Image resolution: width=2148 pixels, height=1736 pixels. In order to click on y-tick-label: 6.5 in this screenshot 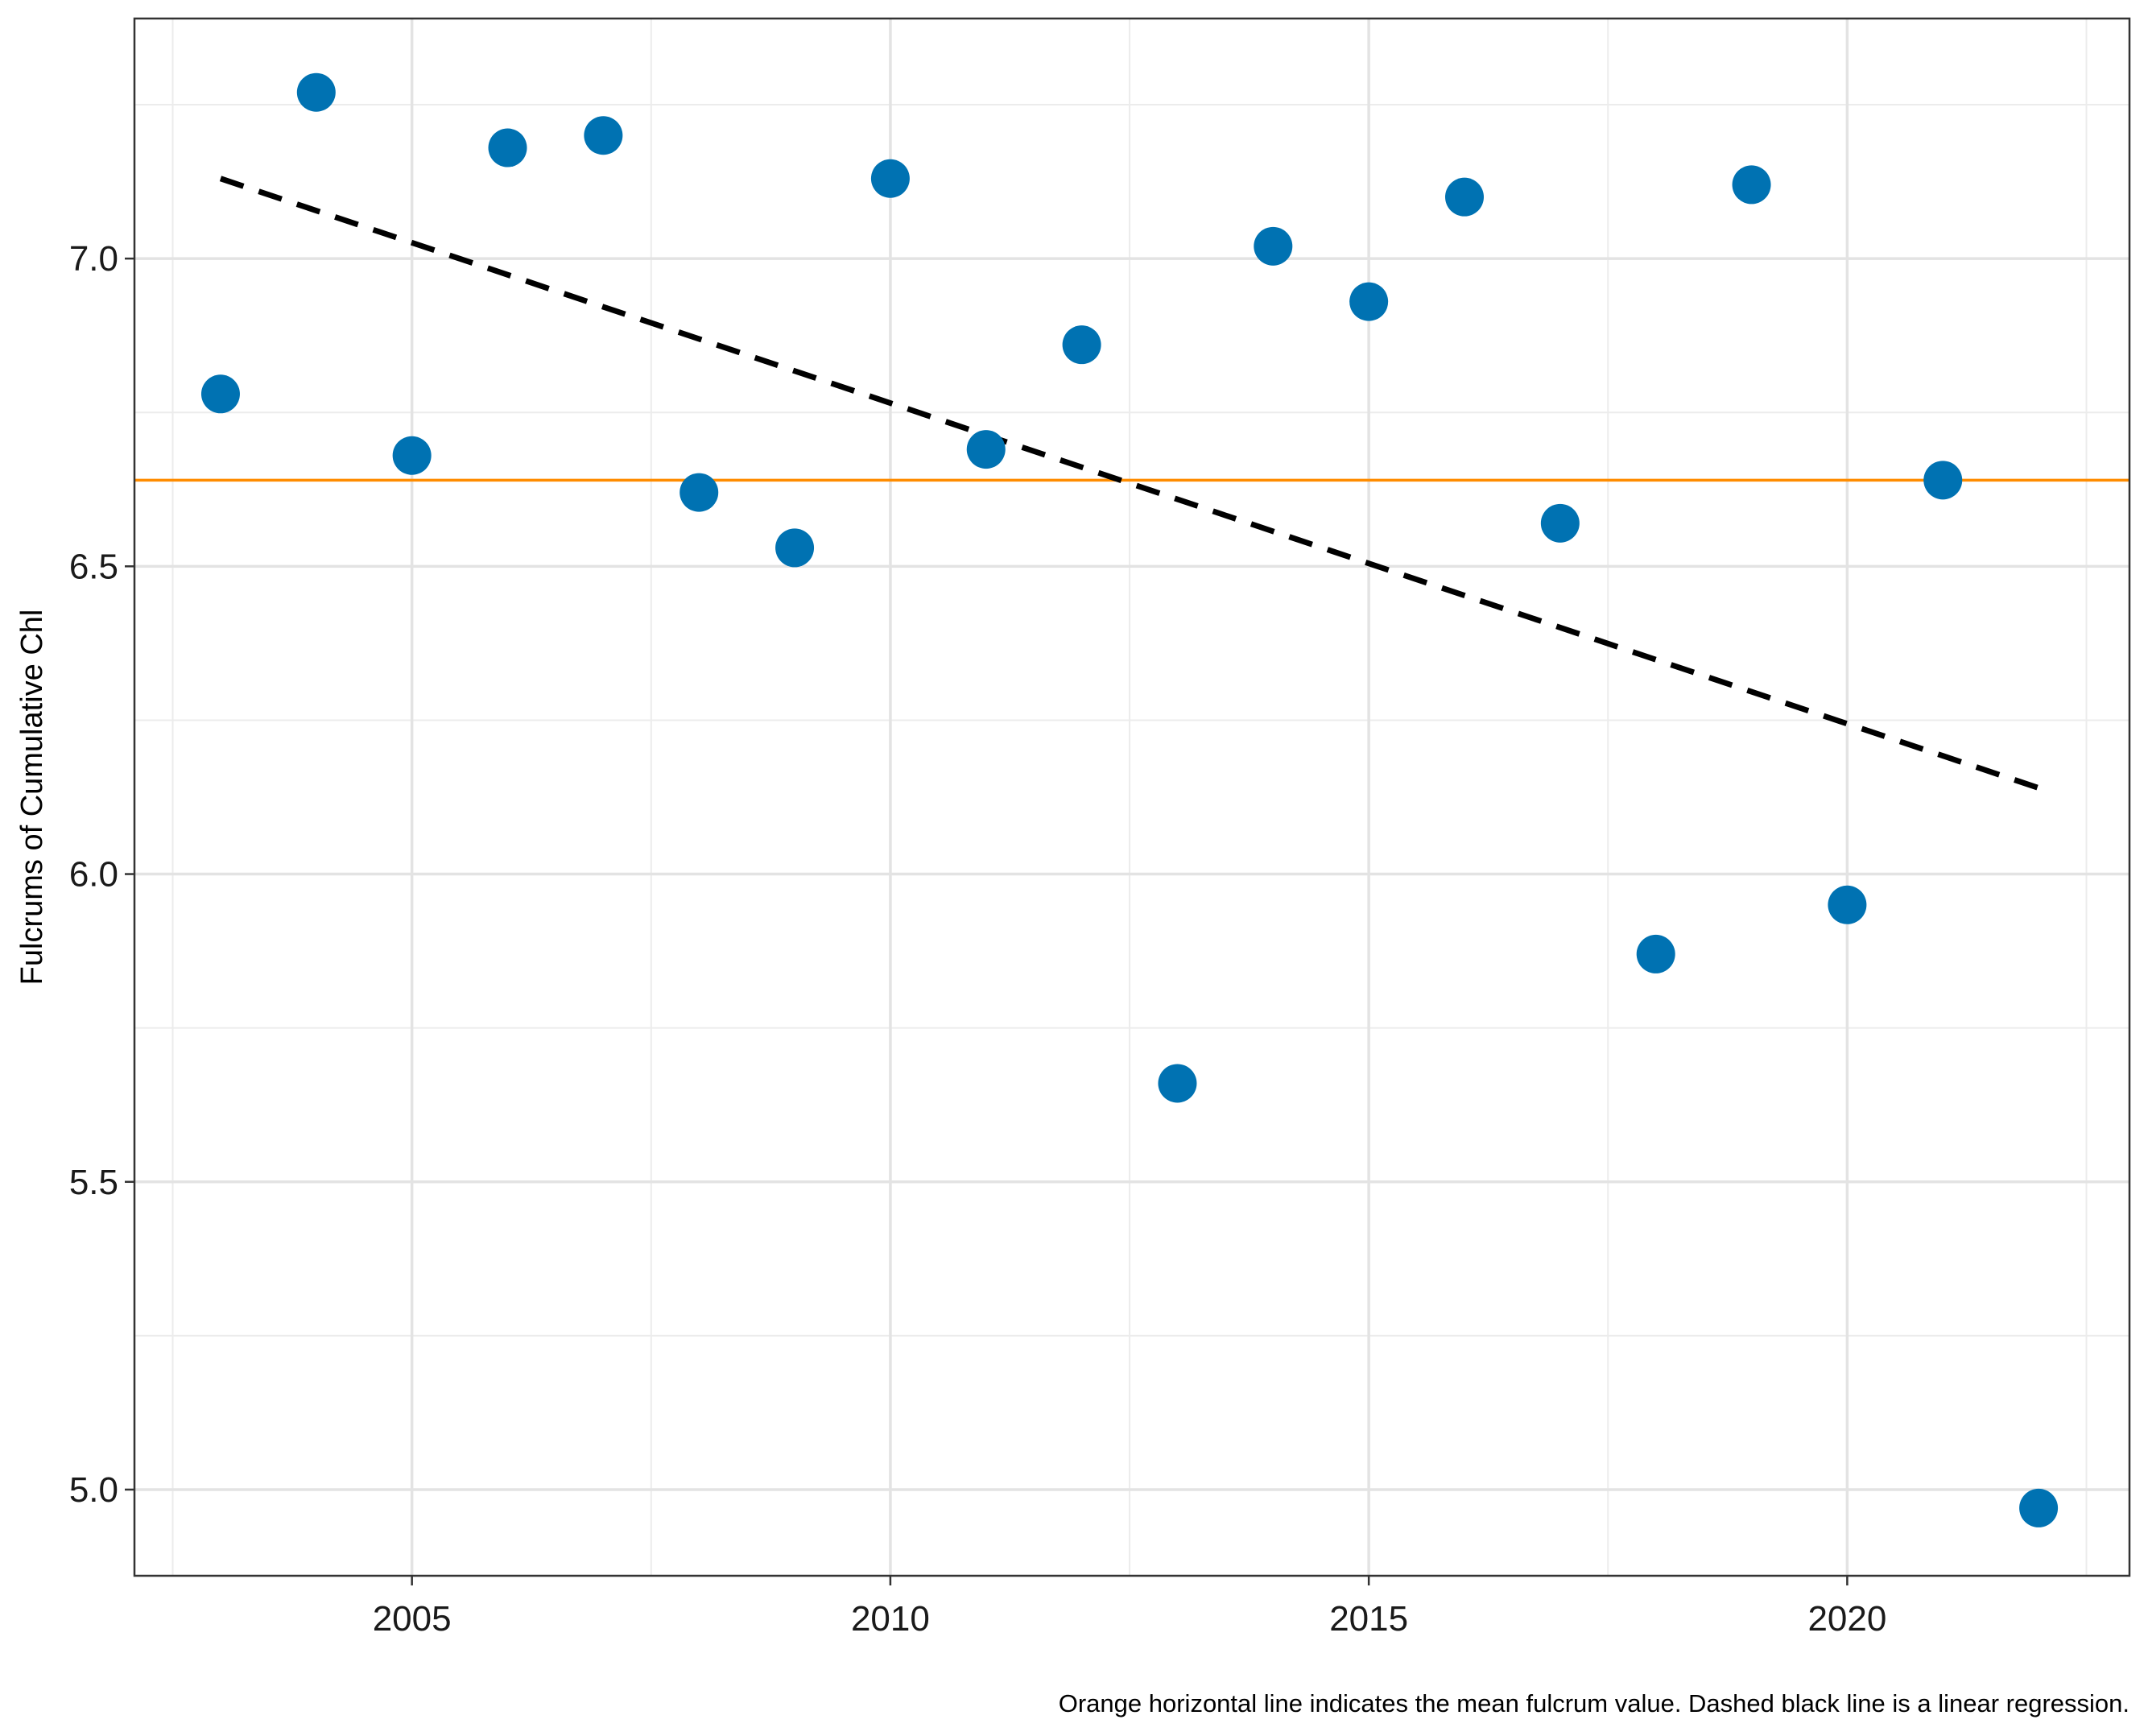, I will do `click(94, 566)`.